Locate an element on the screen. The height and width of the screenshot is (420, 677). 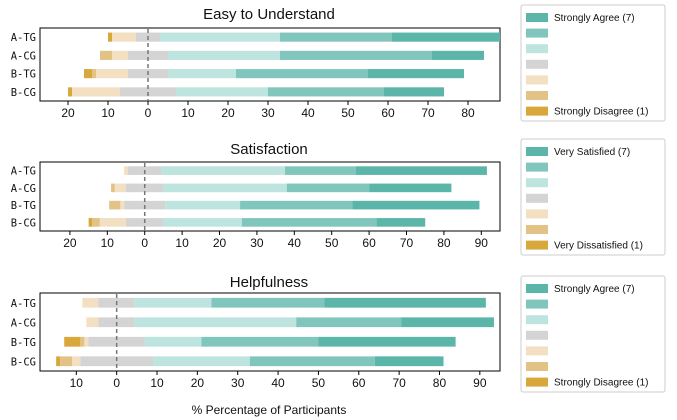
legend-label: Very Dissatisfied (1) is located at coordinates (598, 246).